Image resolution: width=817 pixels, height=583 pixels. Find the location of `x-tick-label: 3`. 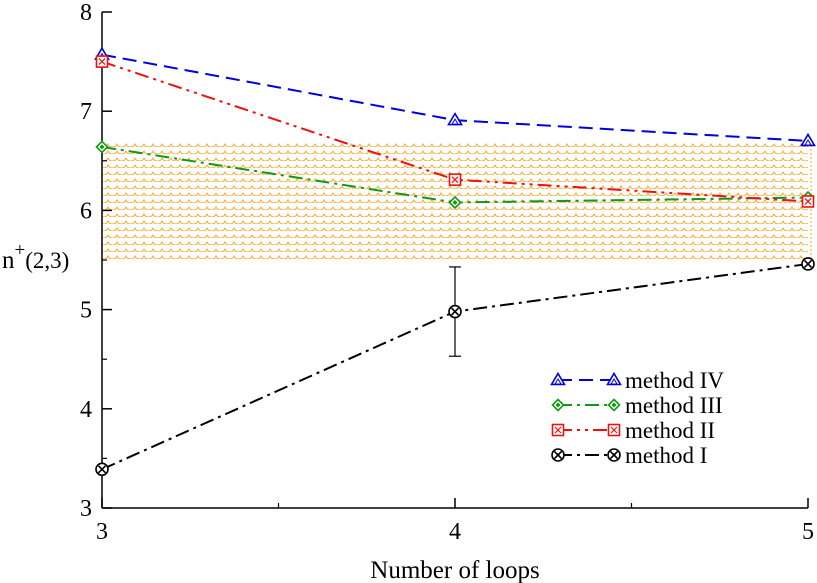

x-tick-label: 3 is located at coordinates (102, 532).